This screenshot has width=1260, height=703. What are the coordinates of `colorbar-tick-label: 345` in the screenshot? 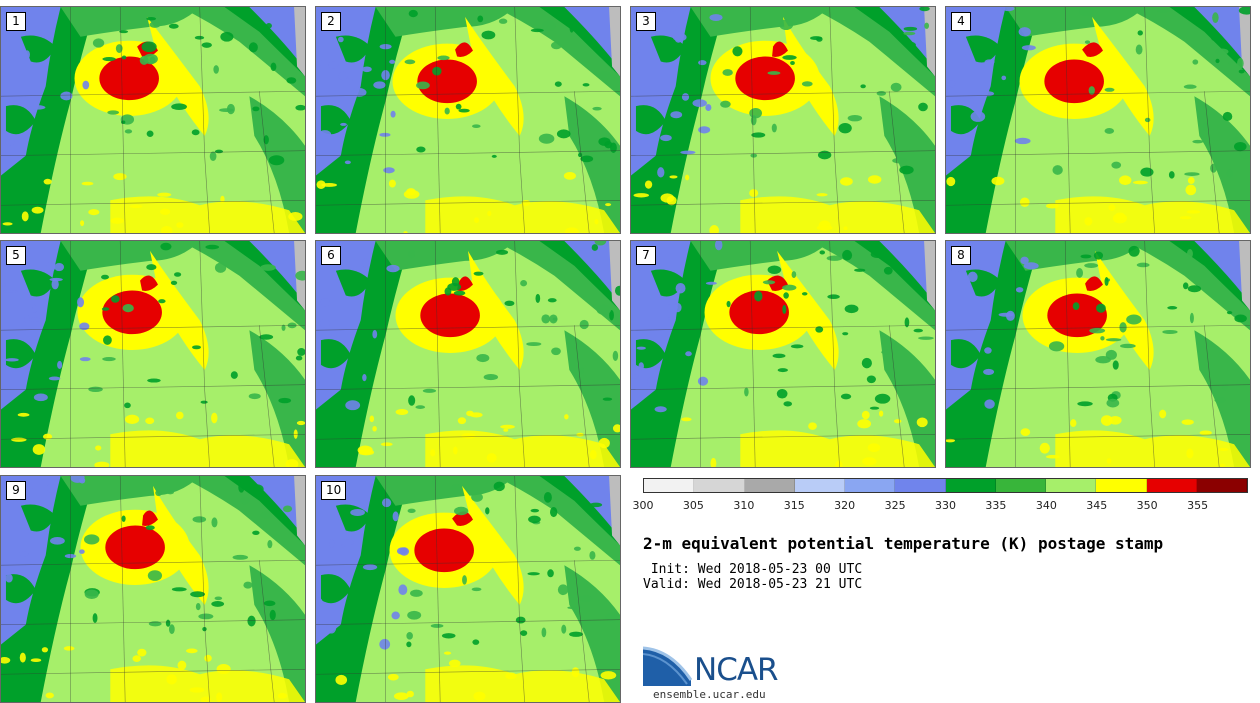 It's located at (1097, 505).